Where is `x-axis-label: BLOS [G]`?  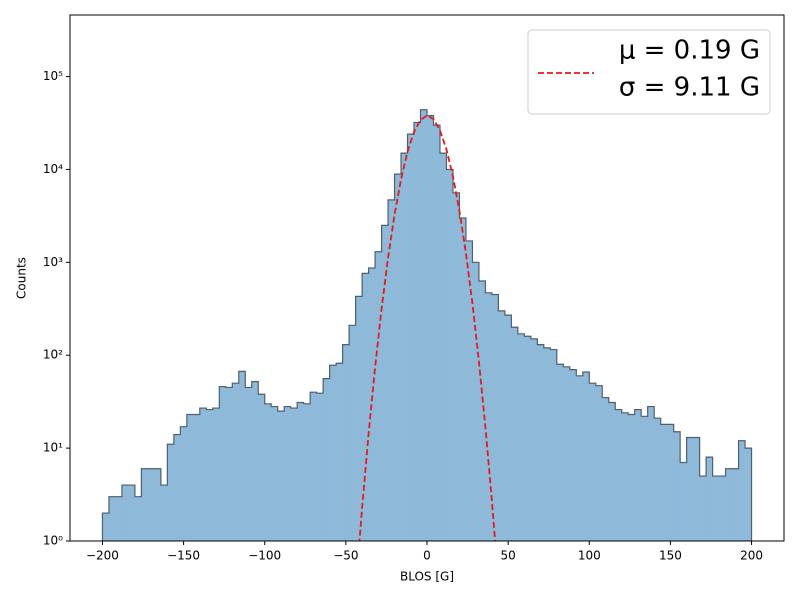 x-axis-label: BLOS [G] is located at coordinates (427, 577).